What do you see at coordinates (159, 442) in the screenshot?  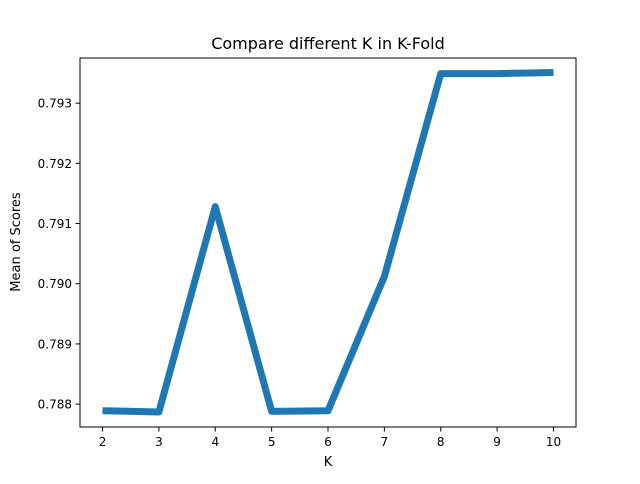 I see `x-tick-label: 3` at bounding box center [159, 442].